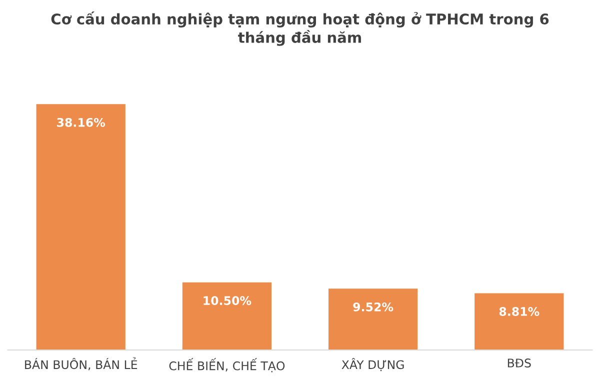 The image size is (600, 385). I want to click on chart-title: Cơ cấu doanh nghiệp tạm ngưng hoạt động ở TPHCM trong 6 tháng đầu năm, so click(300, 29).